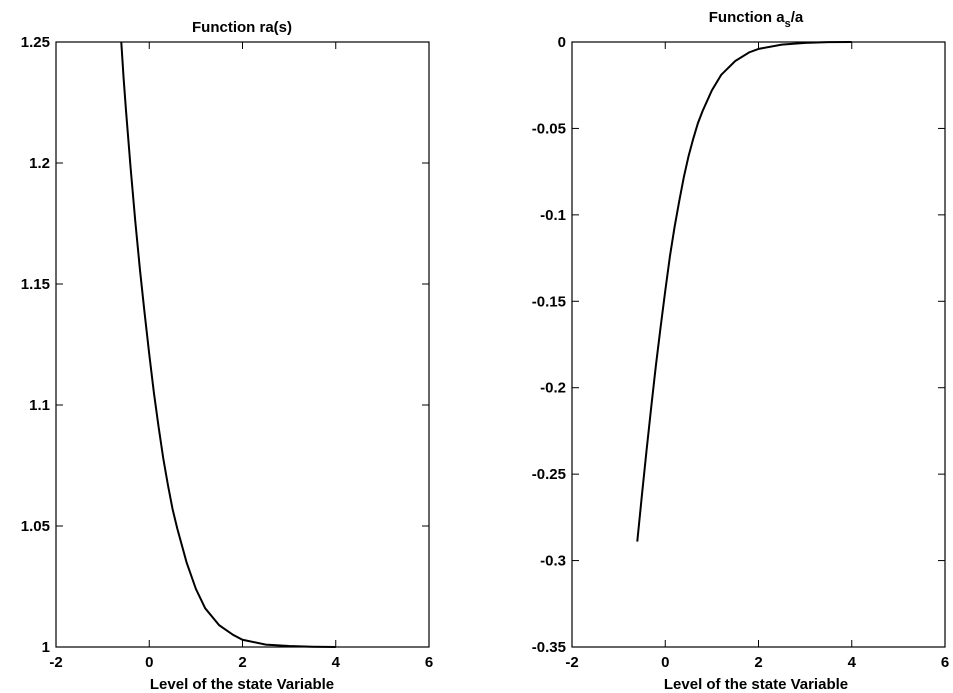 Image resolution: width=953 pixels, height=693 pixels. Describe the element at coordinates (553, 215) in the screenshot. I see `y-tick-label: -0.1` at that location.